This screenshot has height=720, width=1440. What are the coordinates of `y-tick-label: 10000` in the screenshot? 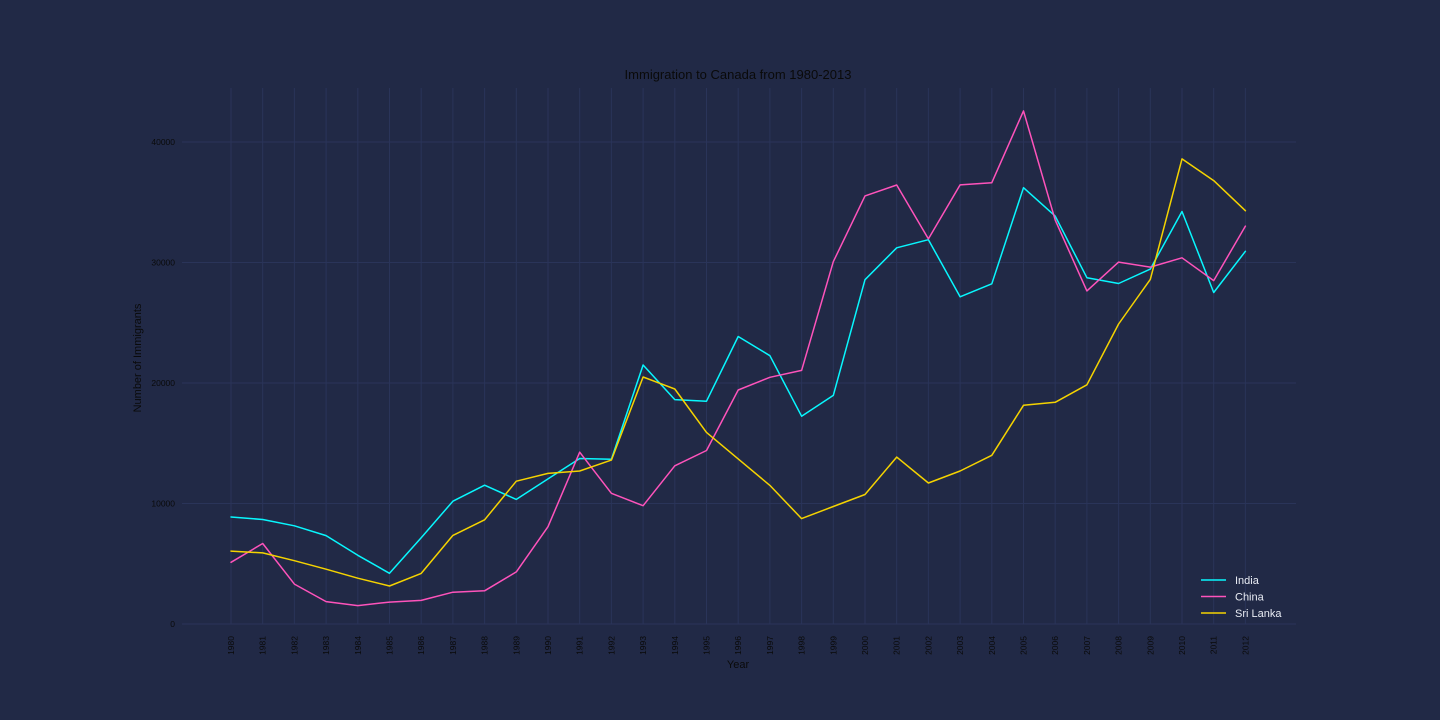 It's located at (163, 504).